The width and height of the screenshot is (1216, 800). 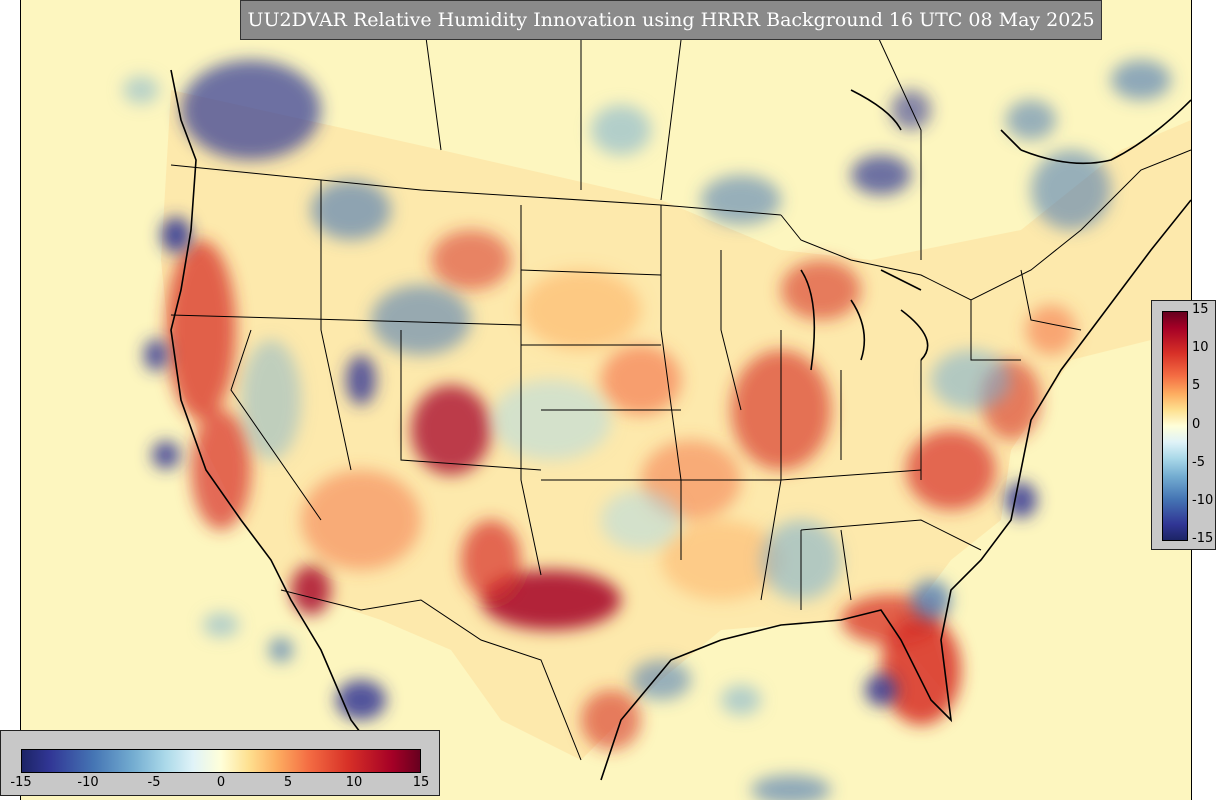 I want to click on us-canada-border, so click(x=476, y=190).